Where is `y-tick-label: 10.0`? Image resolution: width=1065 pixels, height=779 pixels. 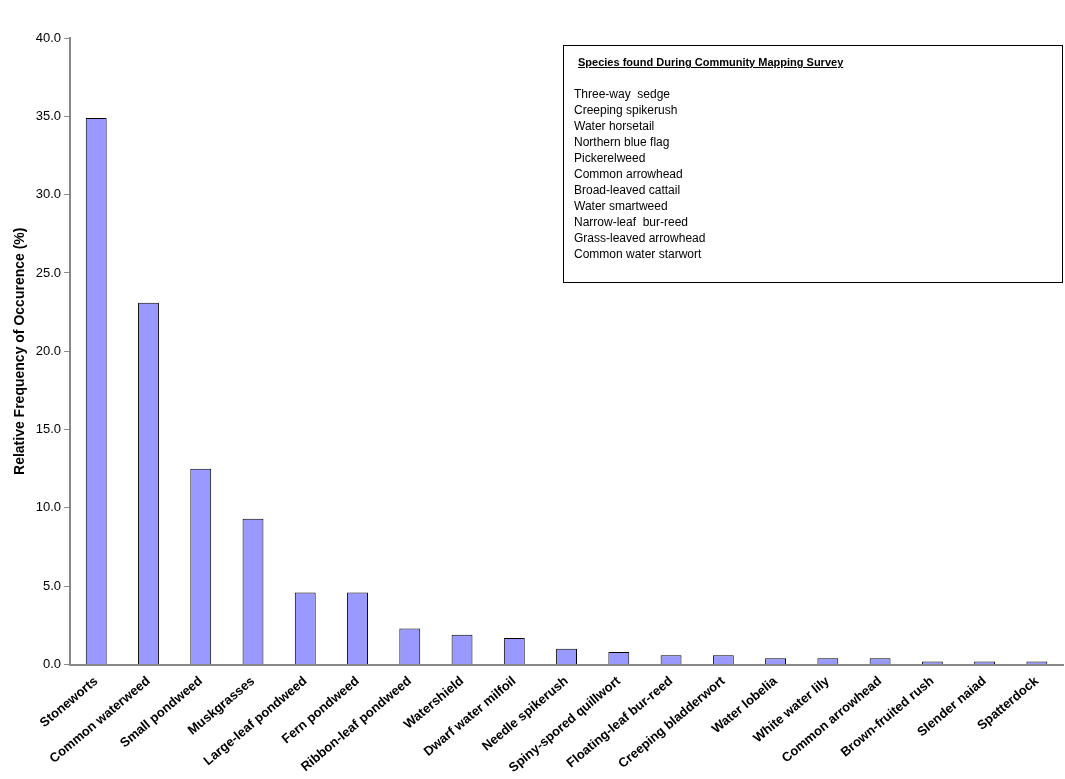 y-tick-label: 10.0 is located at coordinates (48, 507).